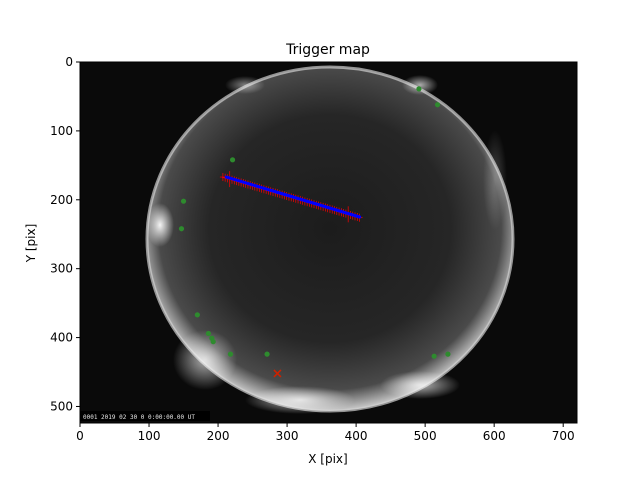  I want to click on track-points, so click(293, 197).